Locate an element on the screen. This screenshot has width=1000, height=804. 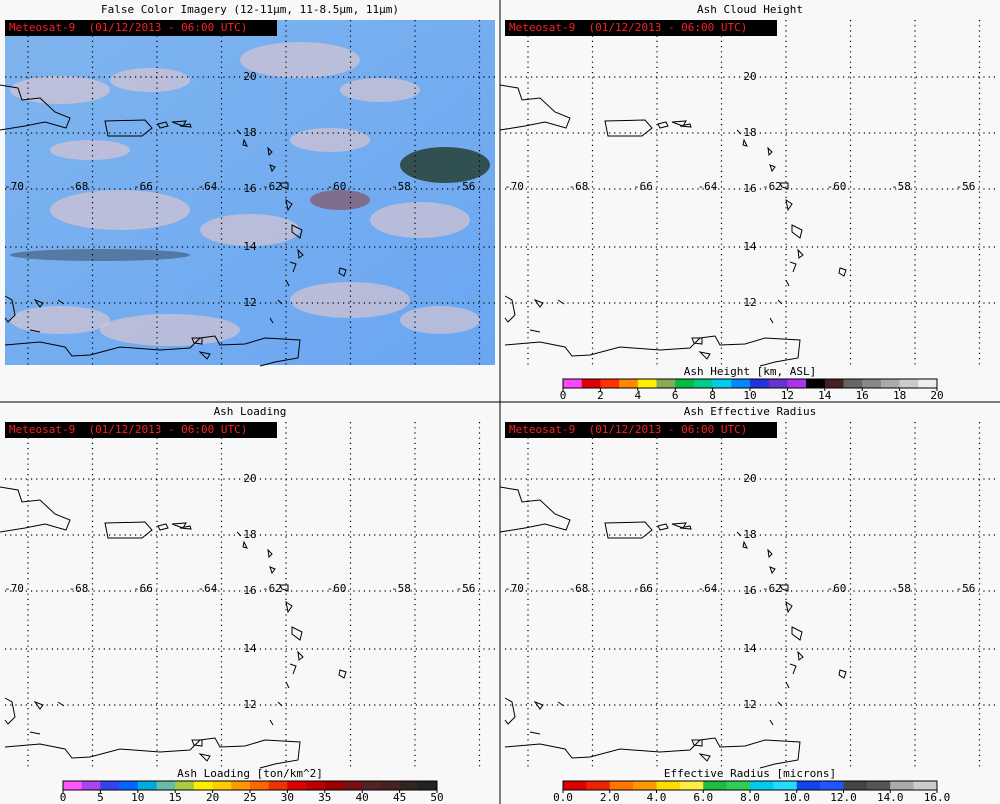
colorbar-tick-label: 4.0 is located at coordinates (657, 797).